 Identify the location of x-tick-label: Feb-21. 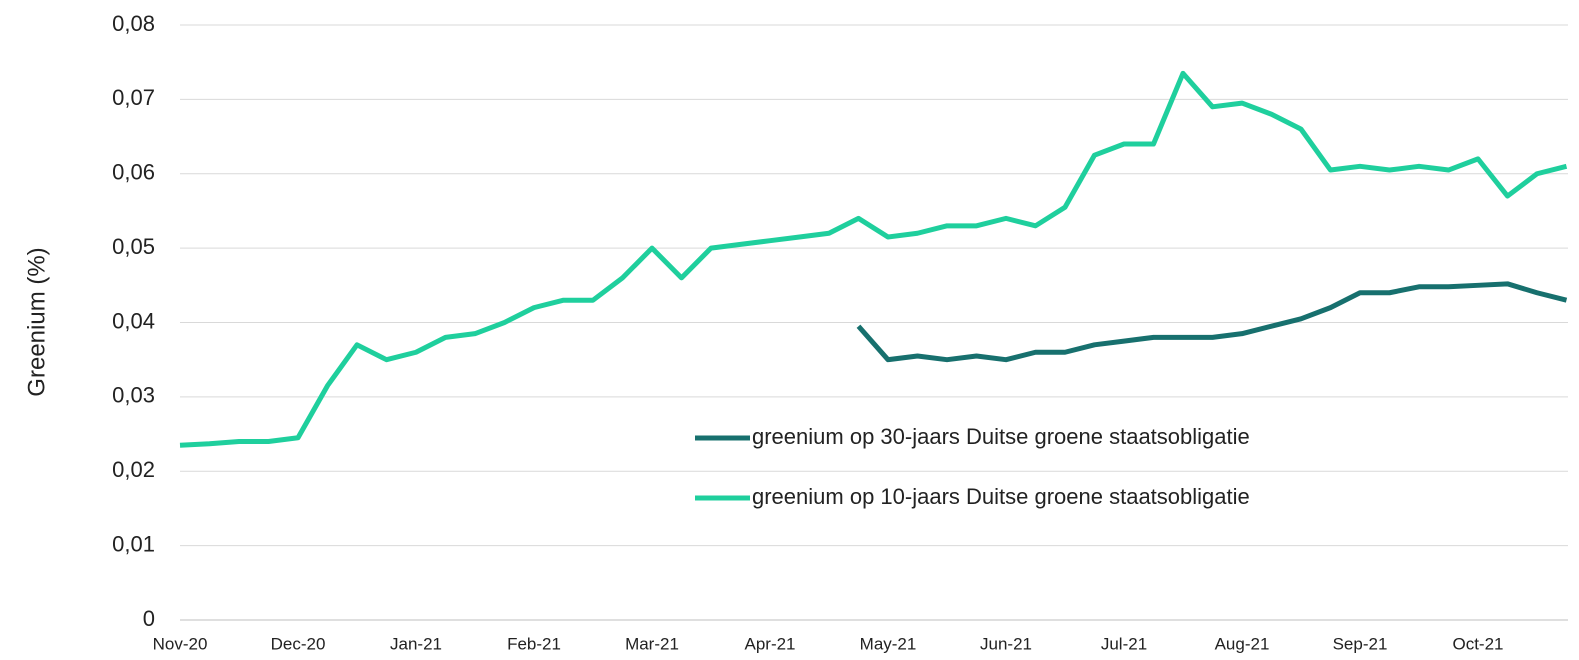
(534, 643).